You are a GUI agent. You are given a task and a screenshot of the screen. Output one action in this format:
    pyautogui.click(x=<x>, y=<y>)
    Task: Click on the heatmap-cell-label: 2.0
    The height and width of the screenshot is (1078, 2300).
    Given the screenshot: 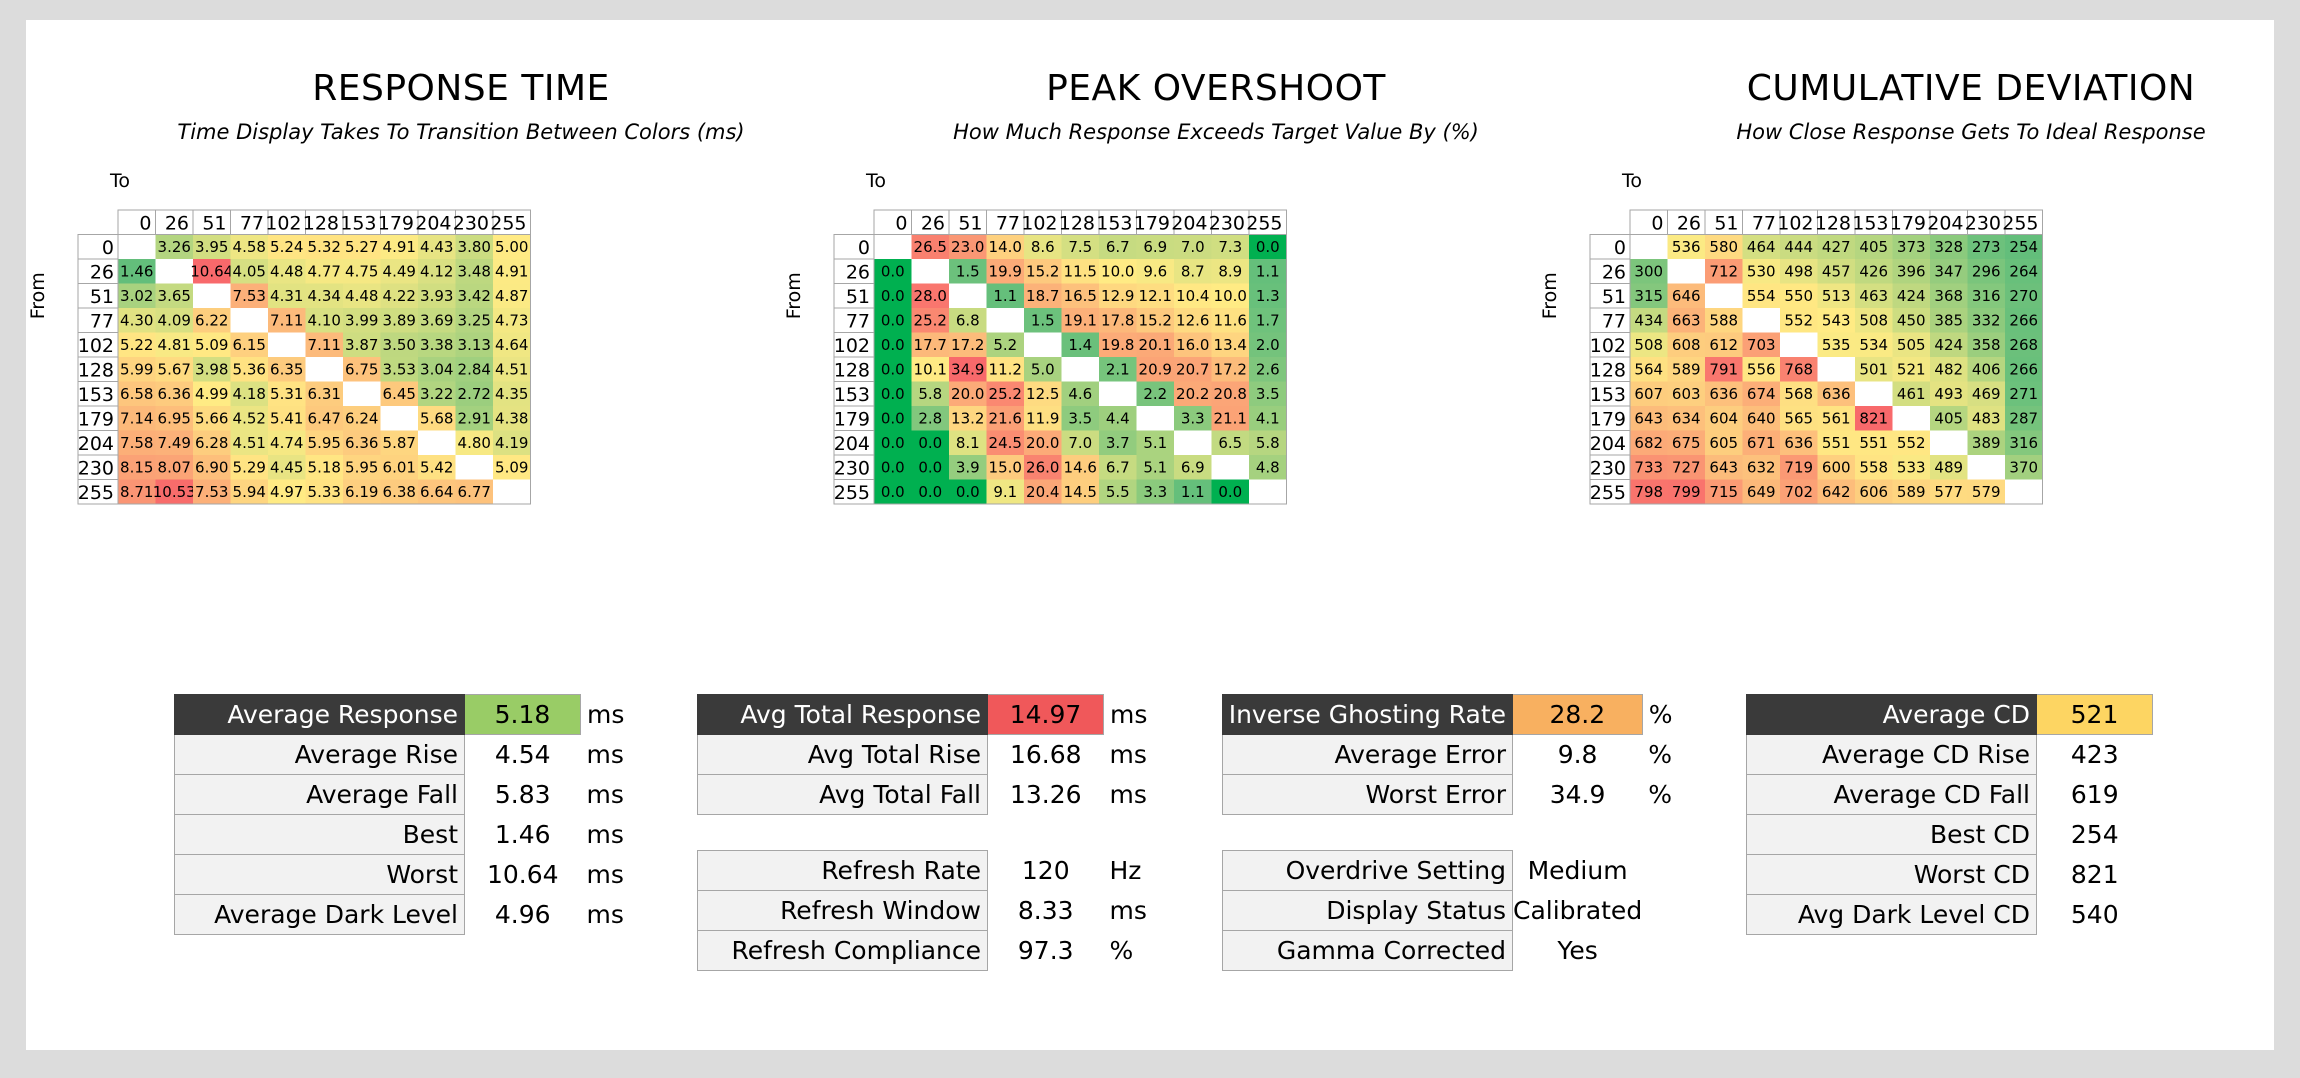 What is the action you would take?
    pyautogui.click(x=1268, y=345)
    